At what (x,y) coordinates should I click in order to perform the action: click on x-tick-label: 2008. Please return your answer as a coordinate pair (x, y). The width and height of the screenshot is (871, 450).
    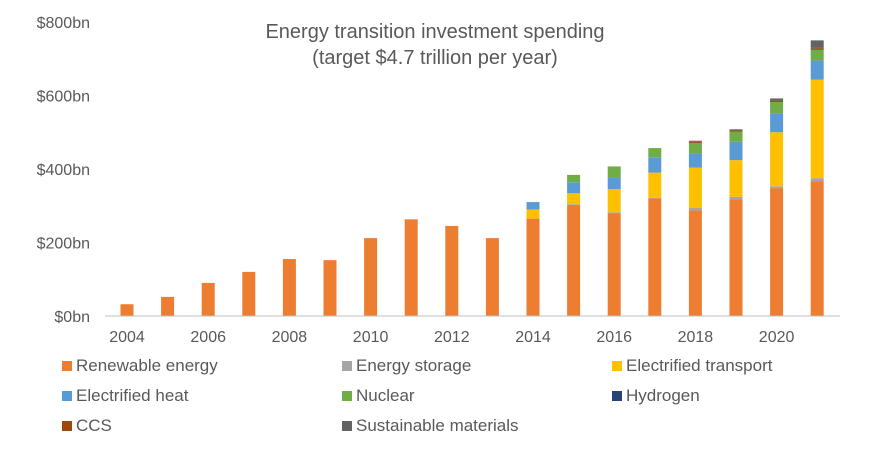
    Looking at the image, I should click on (290, 337).